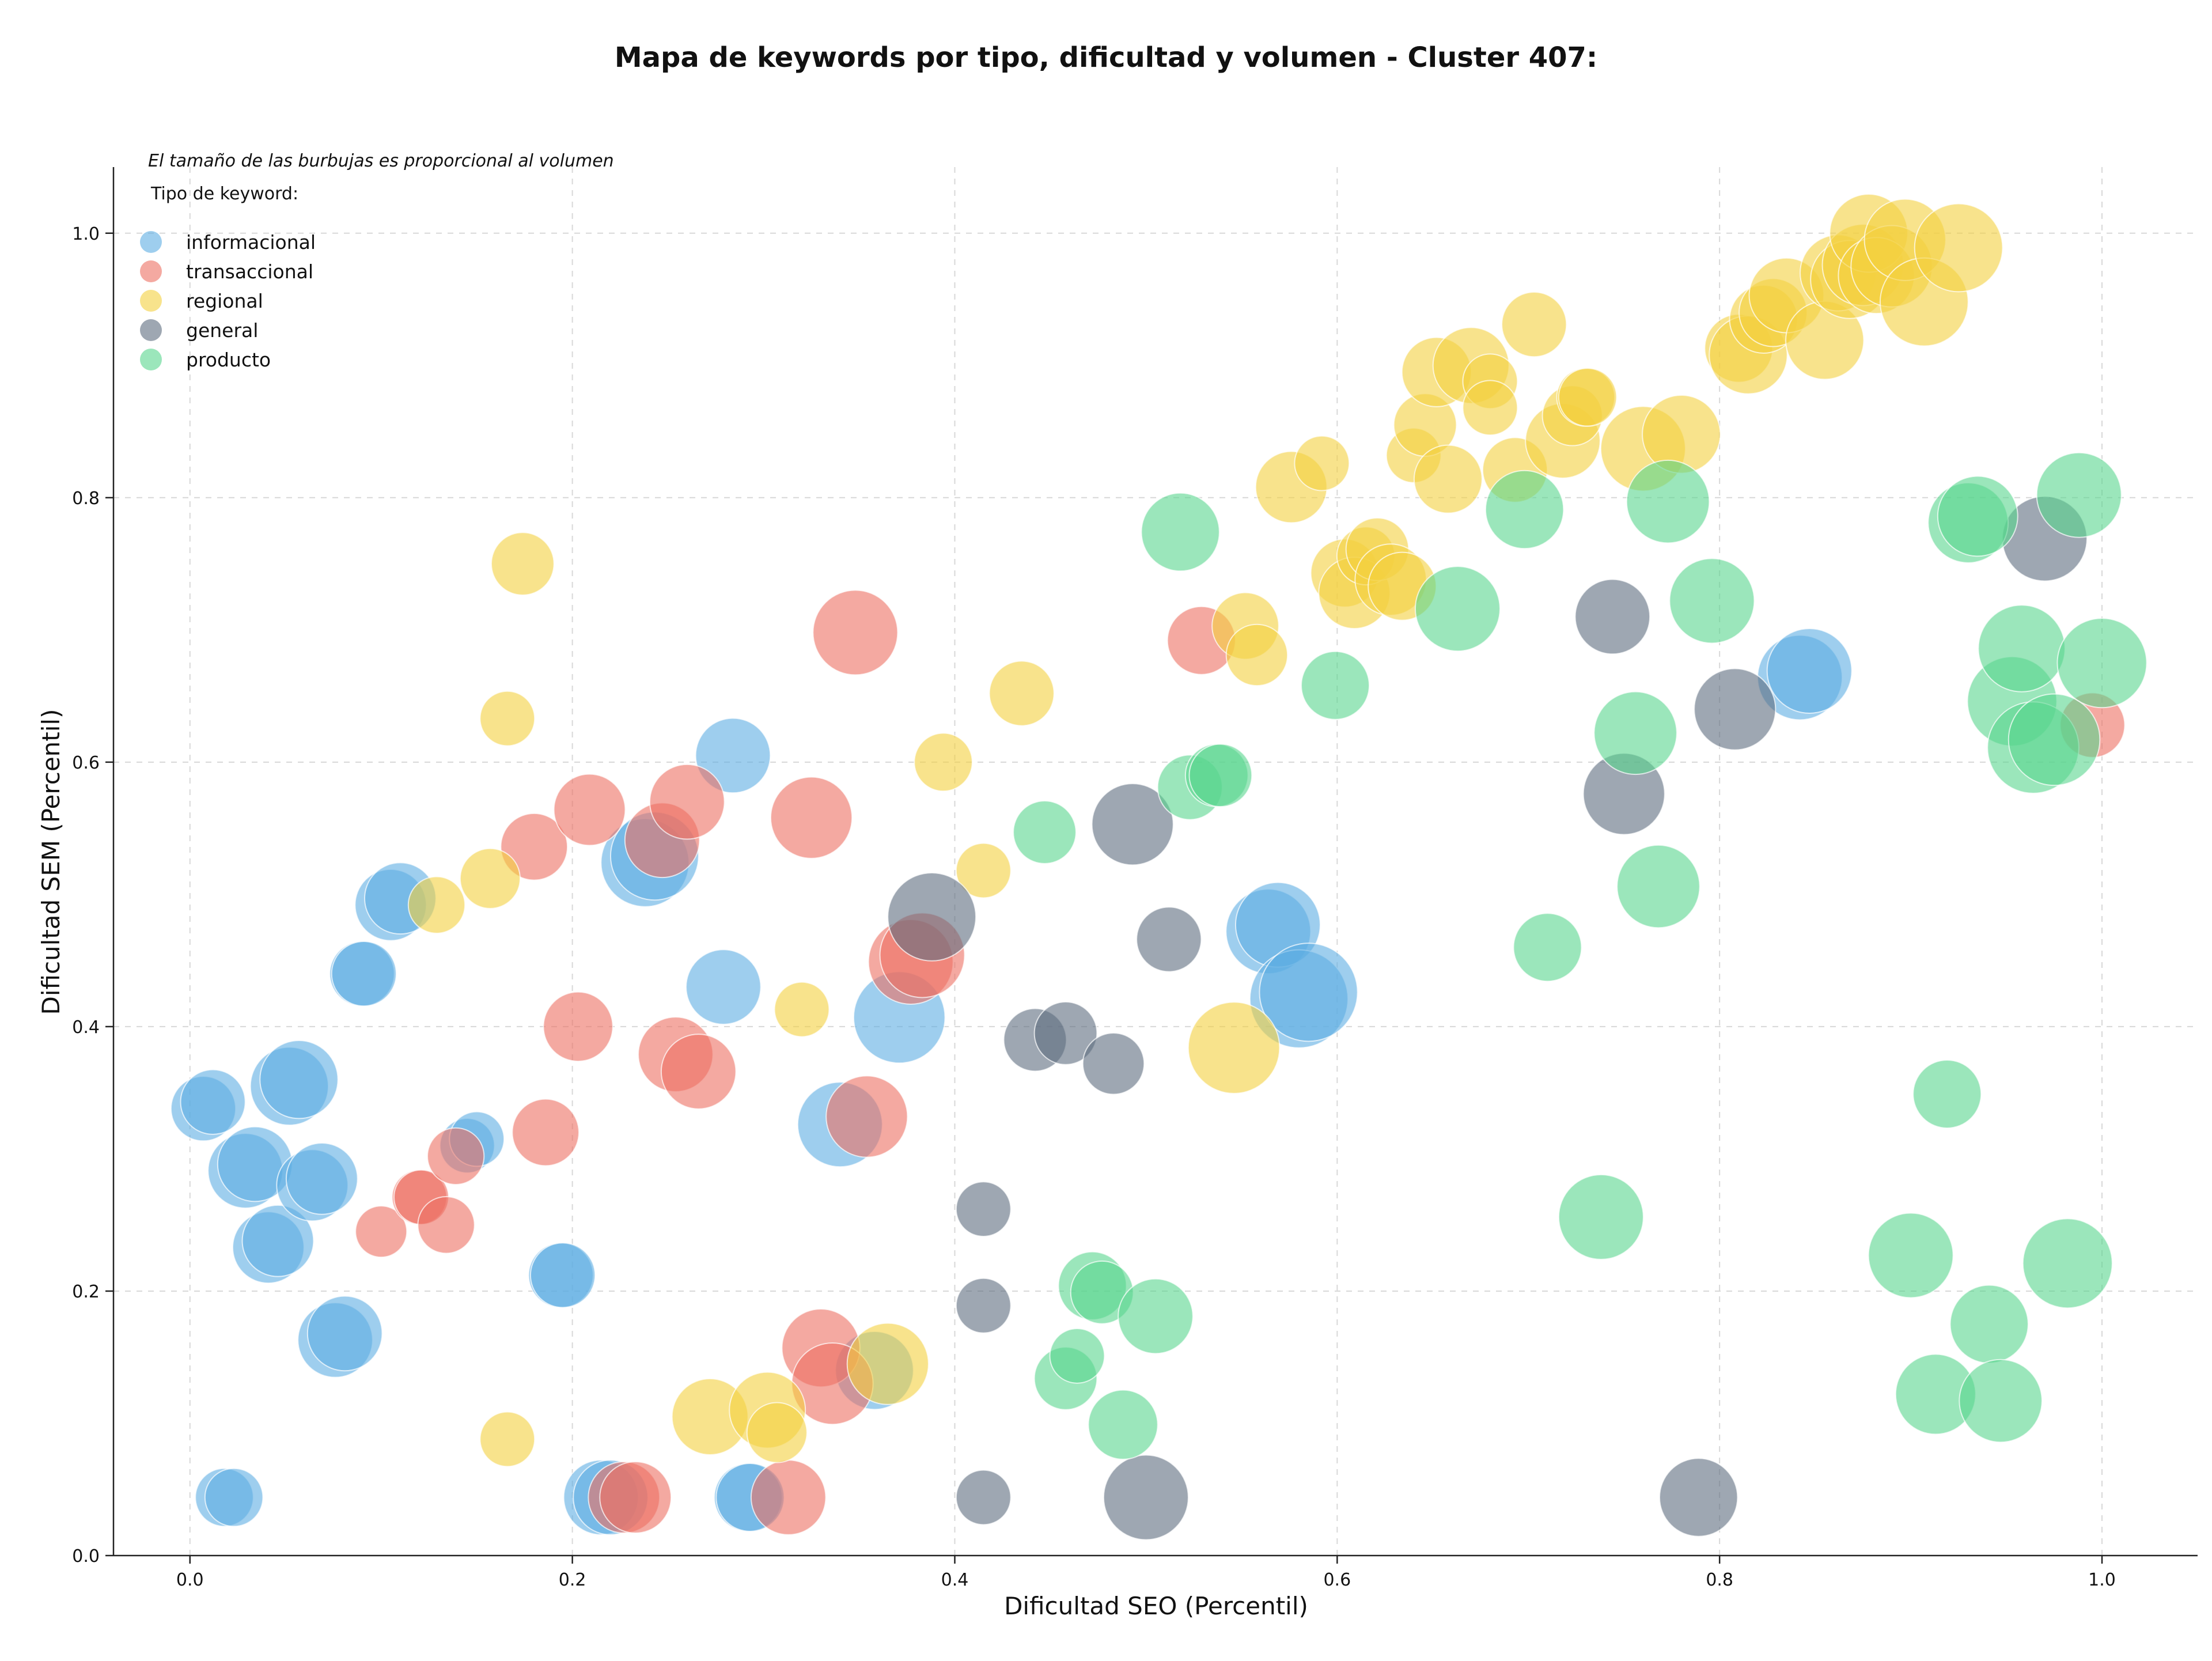 The height and width of the screenshot is (1661, 2212). What do you see at coordinates (151, 330) in the screenshot?
I see `legend-marker-general` at bounding box center [151, 330].